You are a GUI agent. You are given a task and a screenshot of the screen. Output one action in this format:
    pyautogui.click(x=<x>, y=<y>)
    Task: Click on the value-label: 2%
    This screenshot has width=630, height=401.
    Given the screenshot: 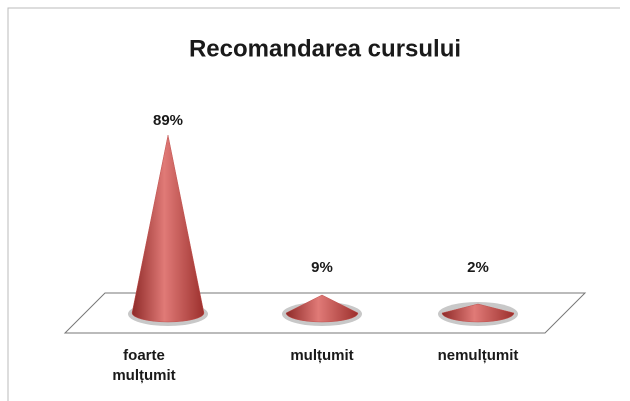 What is the action you would take?
    pyautogui.click(x=478, y=267)
    